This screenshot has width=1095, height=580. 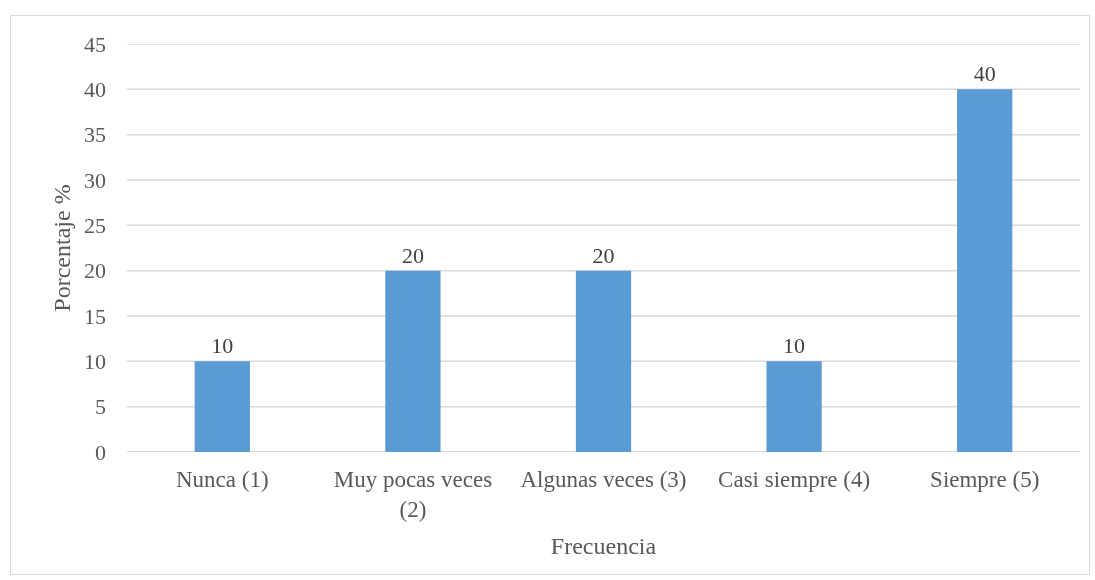 What do you see at coordinates (62, 248) in the screenshot?
I see `y-axis-title: Porcentaje %` at bounding box center [62, 248].